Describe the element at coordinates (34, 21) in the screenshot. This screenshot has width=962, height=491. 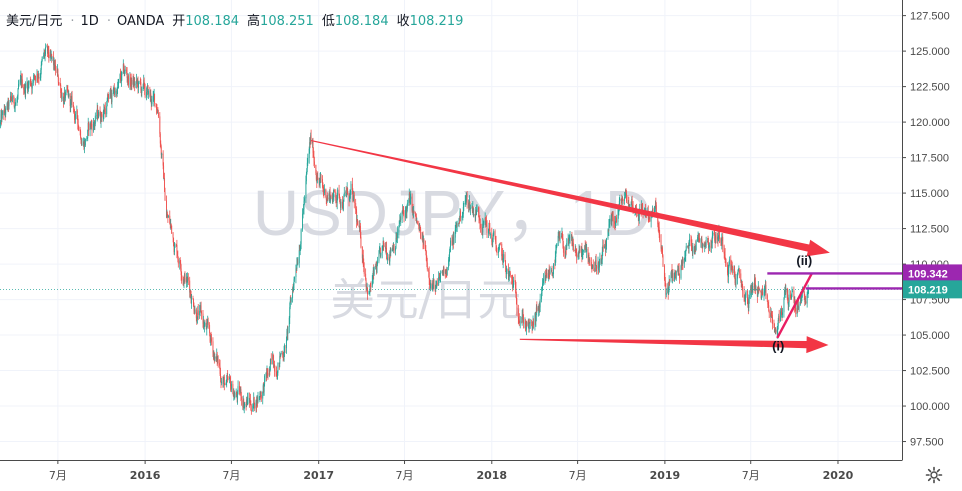
I see `symbol-name: 美元/日元` at that location.